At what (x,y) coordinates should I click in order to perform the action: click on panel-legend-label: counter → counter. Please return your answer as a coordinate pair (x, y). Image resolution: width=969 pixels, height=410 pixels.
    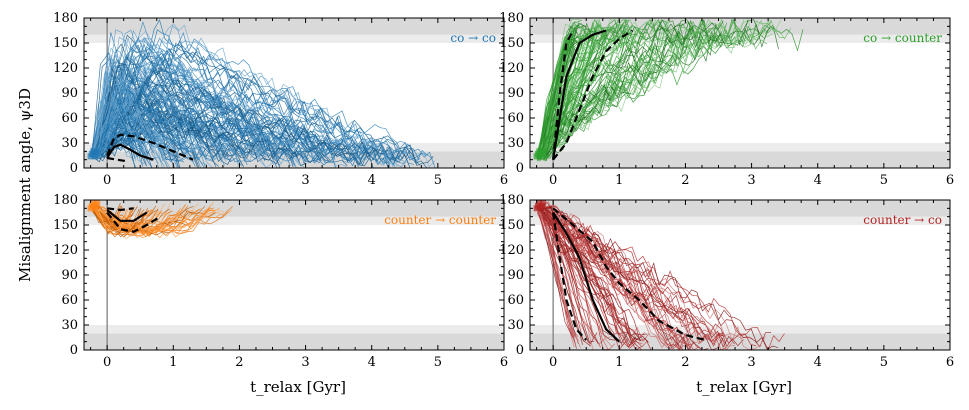
    Looking at the image, I should click on (440, 220).